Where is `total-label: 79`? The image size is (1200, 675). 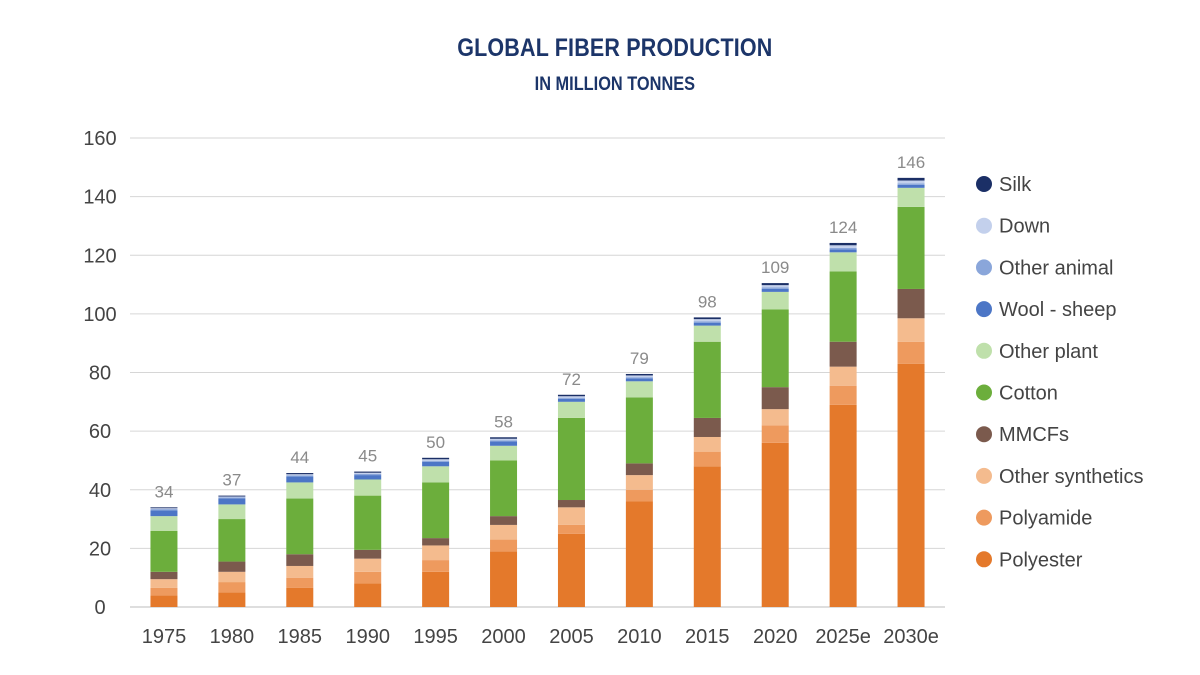 total-label: 79 is located at coordinates (639, 358).